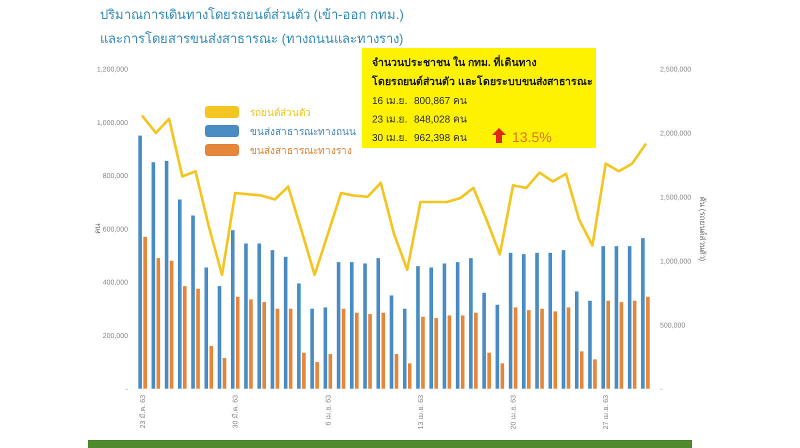 The height and width of the screenshot is (448, 800). Describe the element at coordinates (532, 137) in the screenshot. I see `annotation: 13.5%` at that location.